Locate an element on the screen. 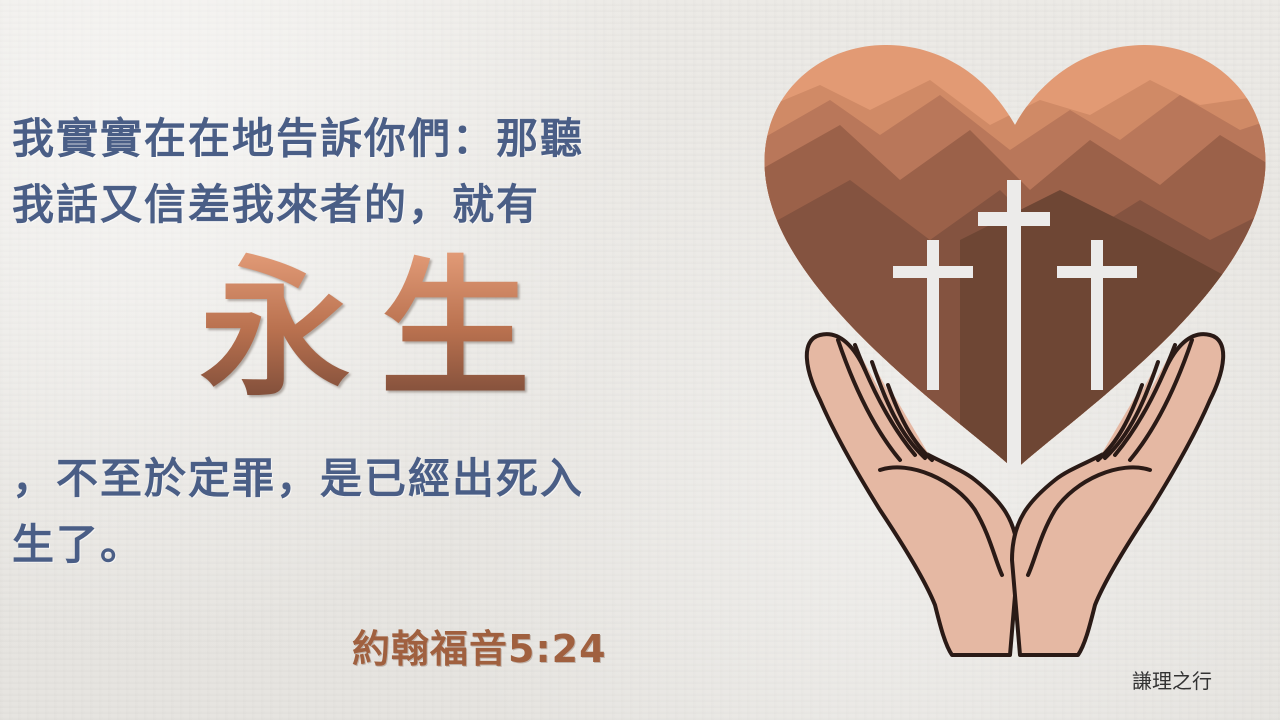 Image resolution: width=1280 pixels, height=720 pixels. verse-line-3: ，不至於定罪，是已經出死入 is located at coordinates (298, 478).